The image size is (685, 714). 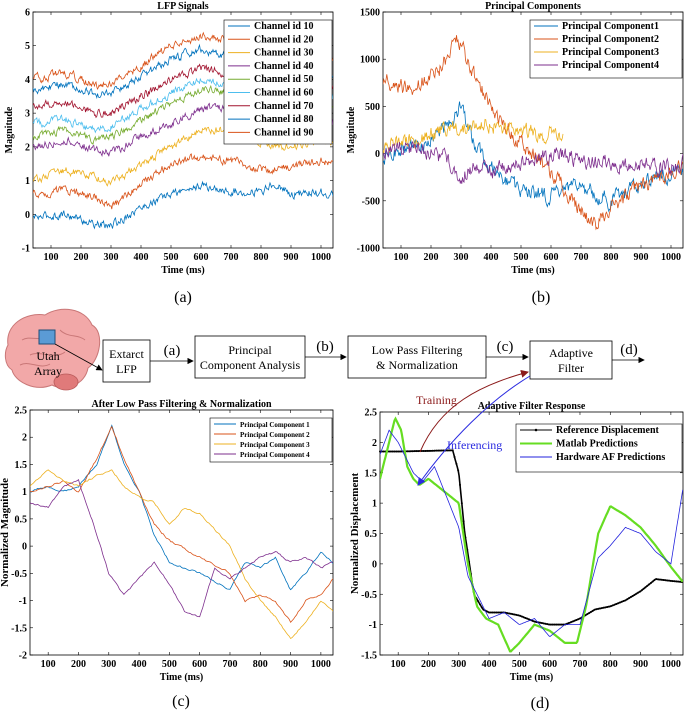 What do you see at coordinates (610, 65) in the screenshot?
I see `legend-entry: Principal Component4` at bounding box center [610, 65].